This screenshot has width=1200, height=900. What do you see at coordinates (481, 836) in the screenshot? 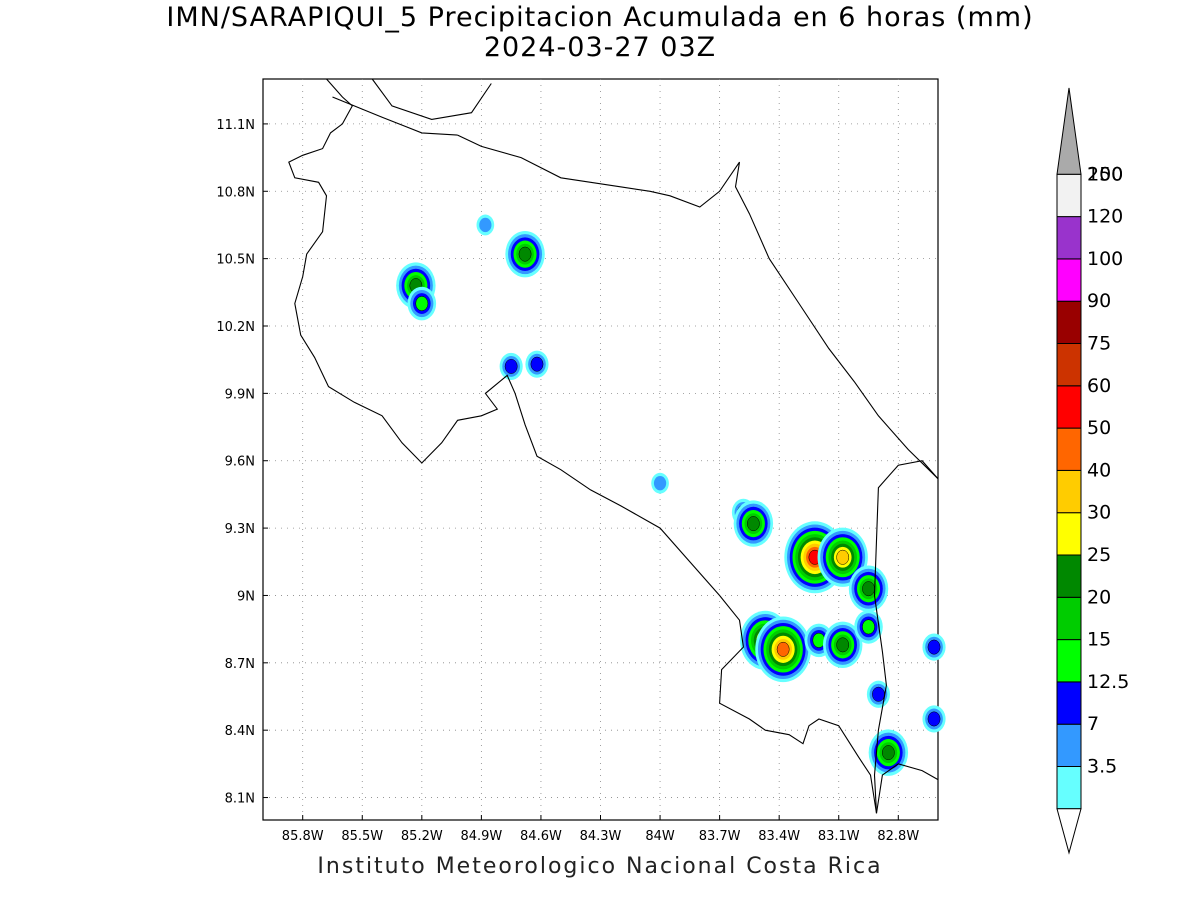
I see `lon-tick-label: 84.9W` at bounding box center [481, 836].